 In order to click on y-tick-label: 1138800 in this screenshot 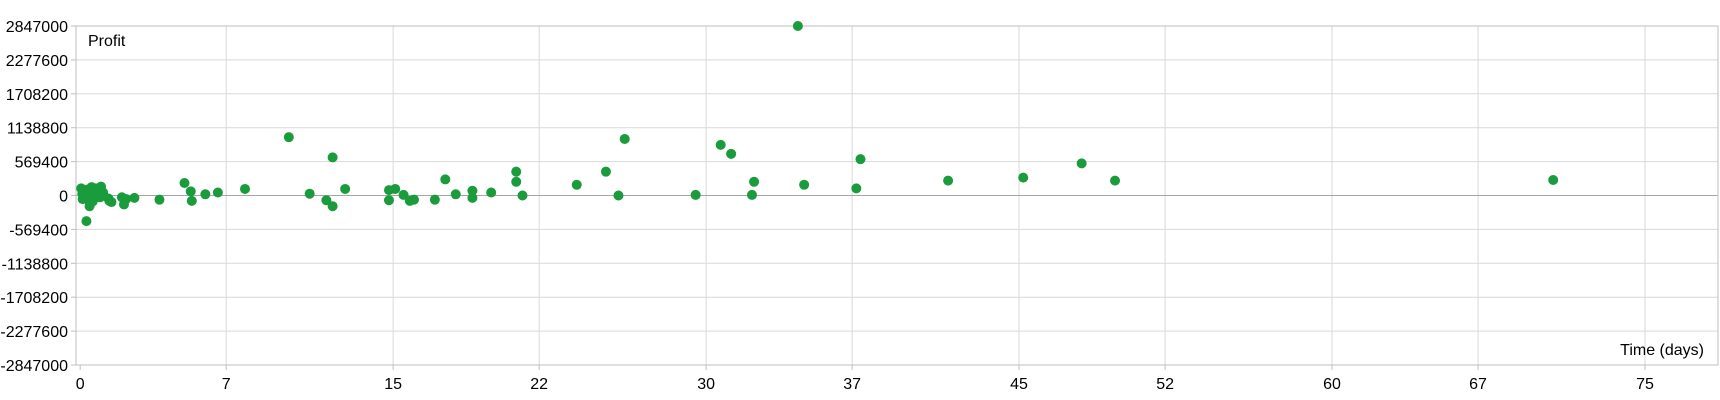, I will do `click(37, 129)`.